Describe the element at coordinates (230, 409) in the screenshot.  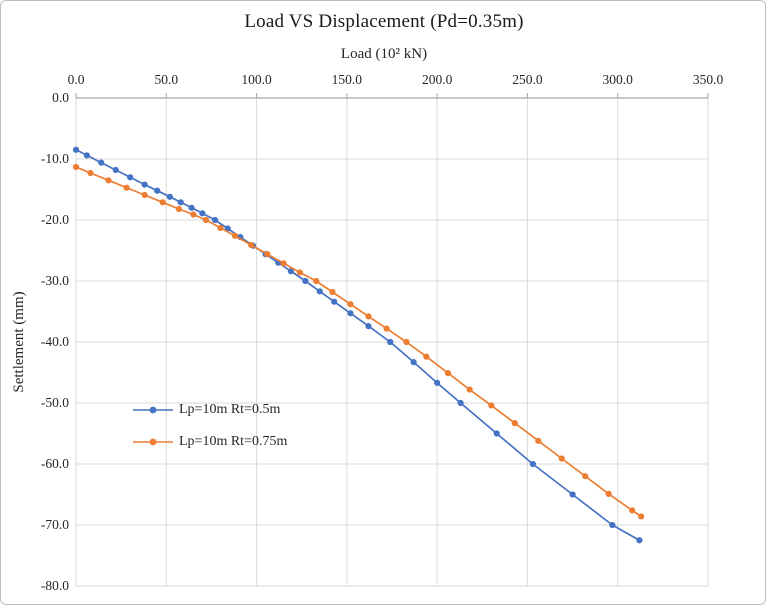
I see `legend-label-series-0: Lp=10m Rt=0.5m` at that location.